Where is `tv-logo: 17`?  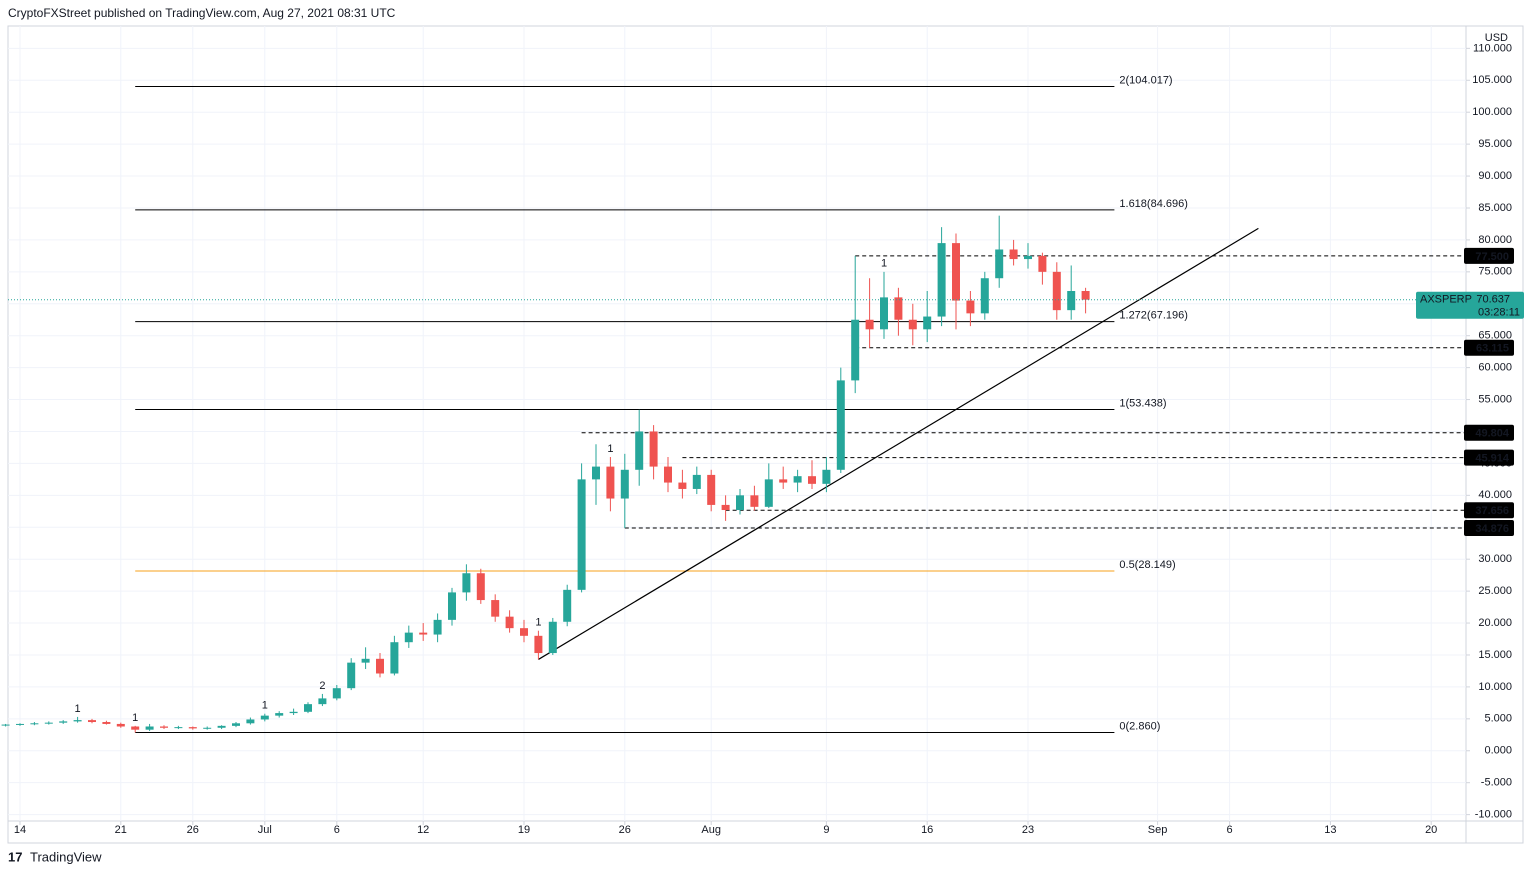 tv-logo: 17 is located at coordinates (15, 856).